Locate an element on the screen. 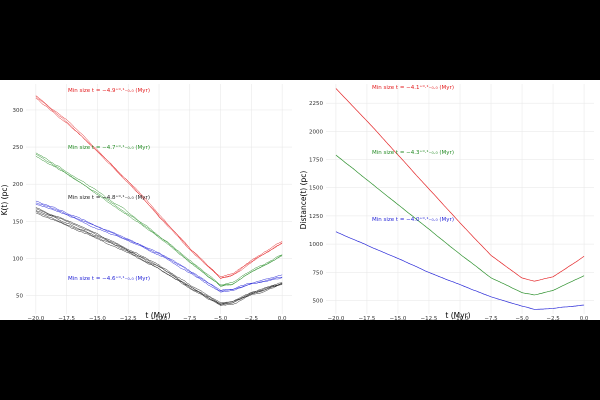  chart-right-annotation-green: Min size t = −4.3⁺⁰·¹₋₀.₀ (Myr) is located at coordinates (413, 152).